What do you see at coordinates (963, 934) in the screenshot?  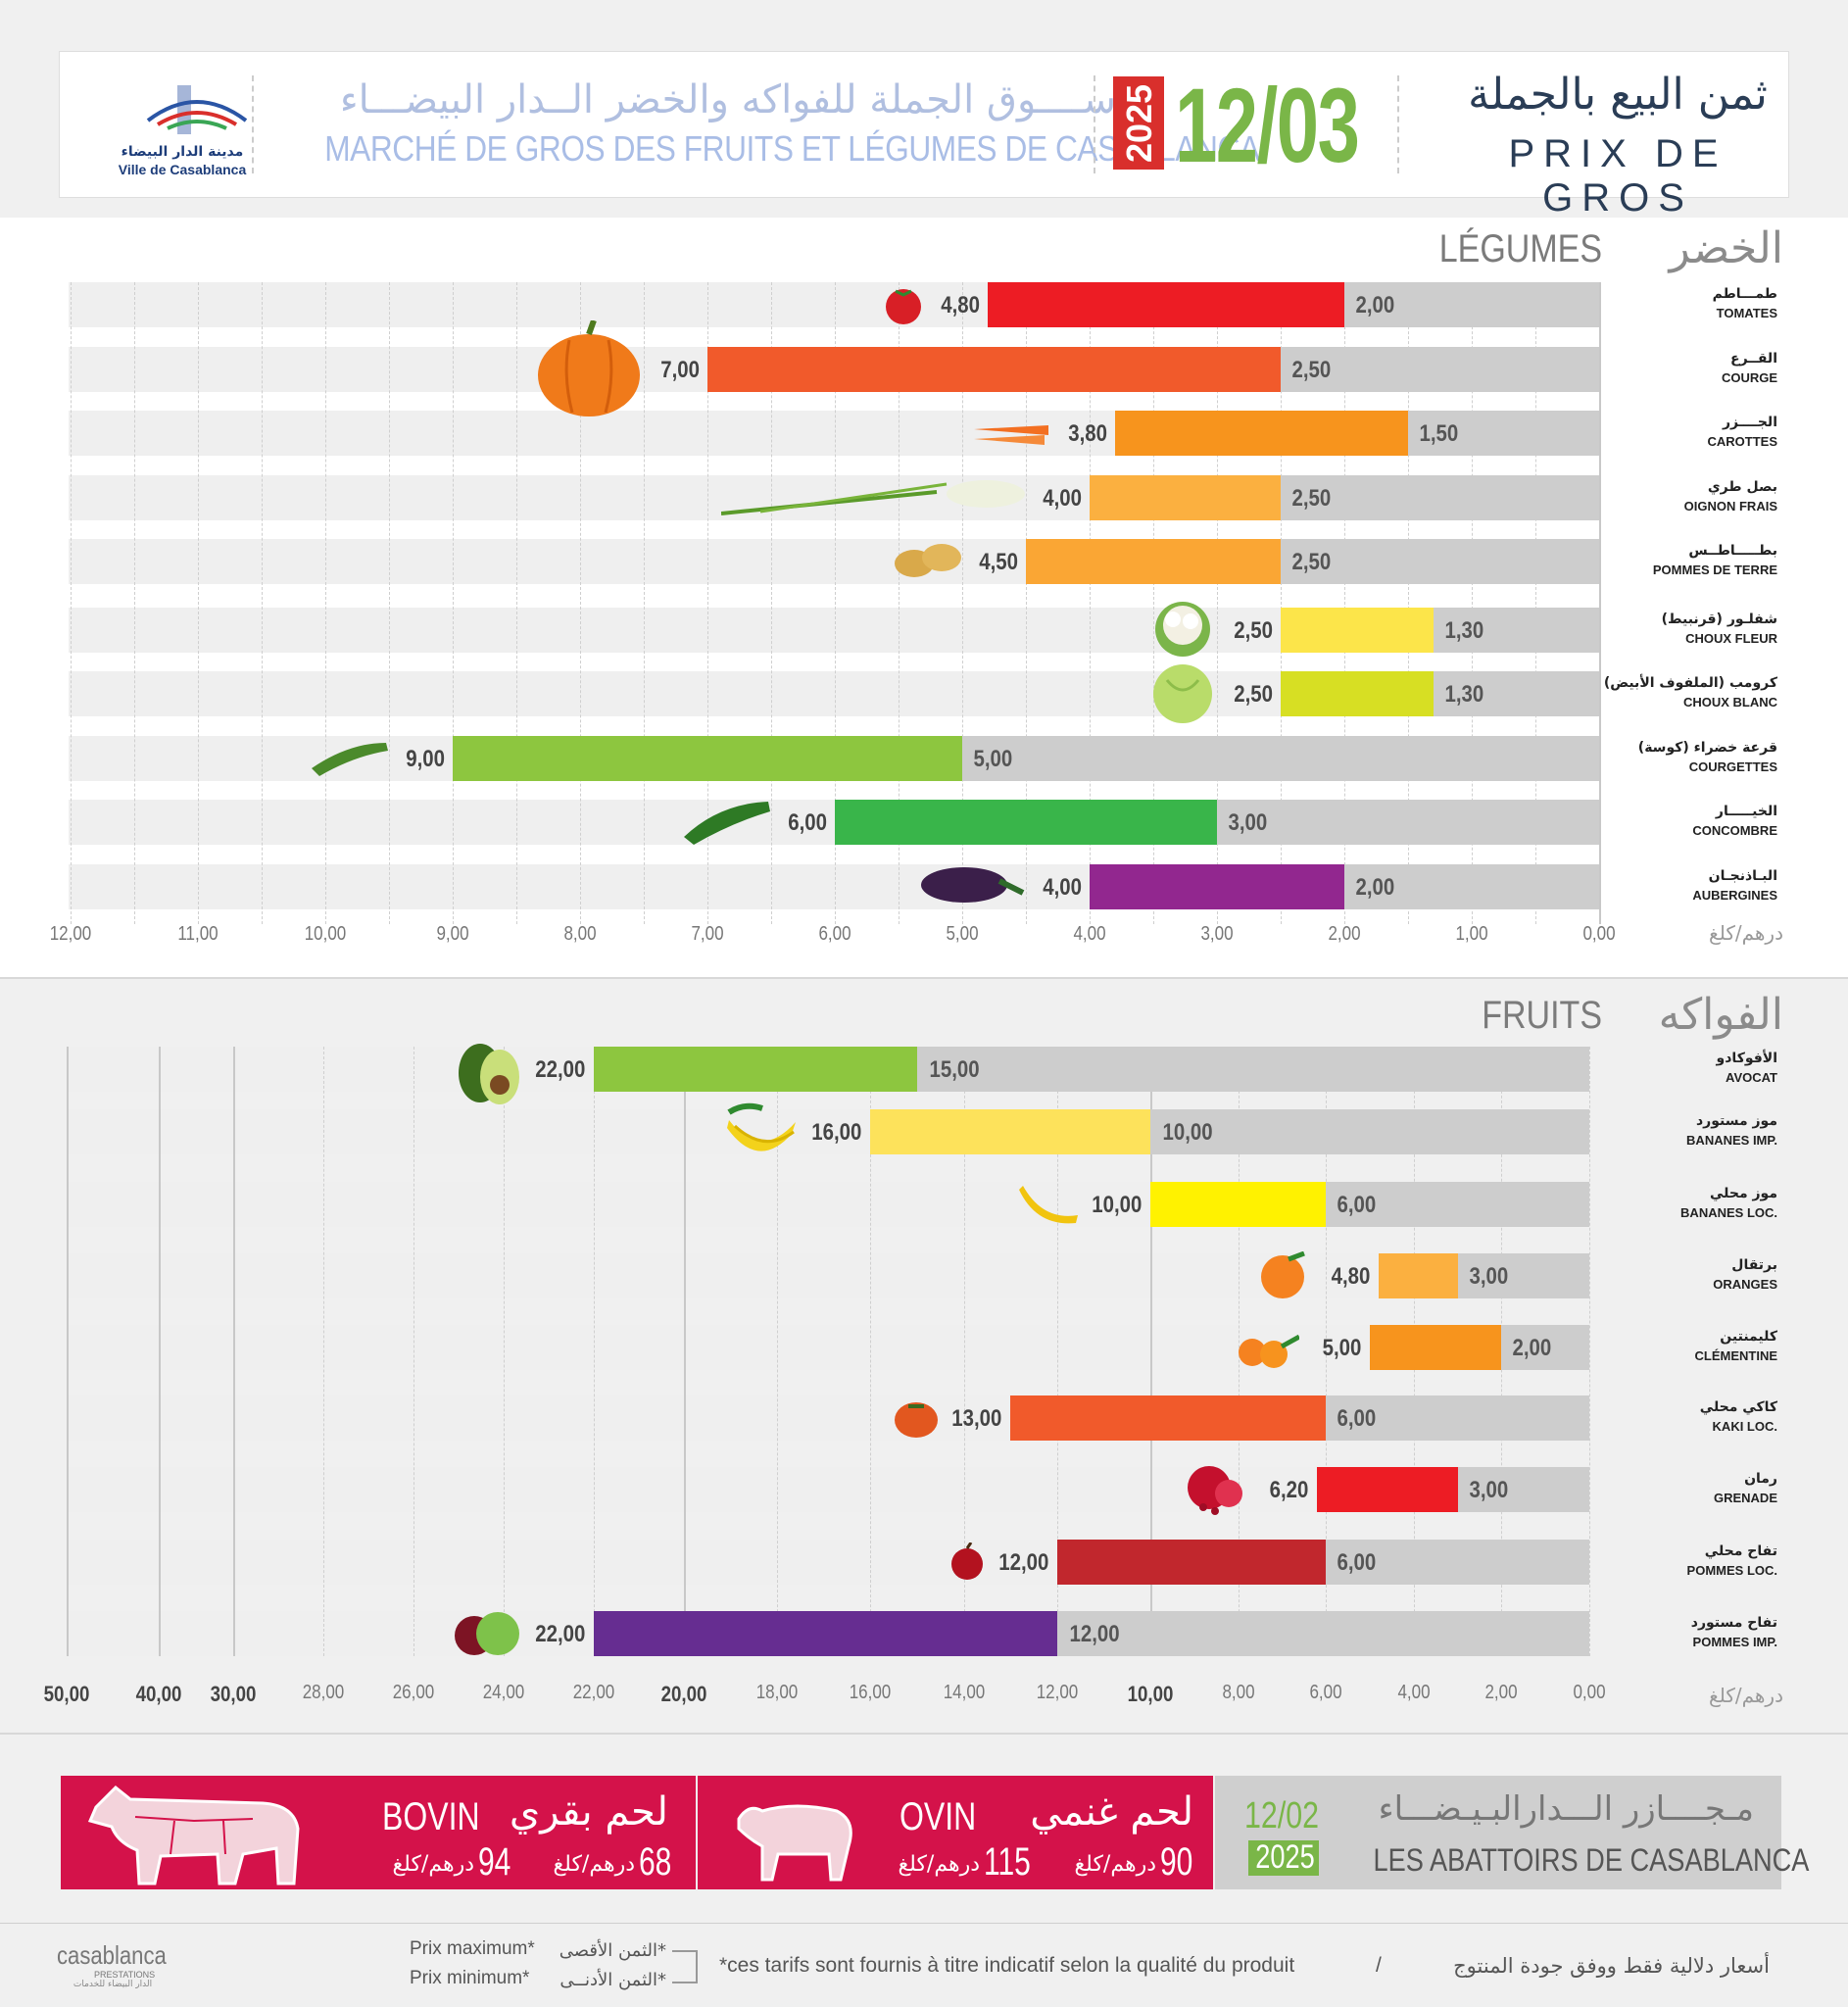 I see `x-tick-label: 5,00` at bounding box center [963, 934].